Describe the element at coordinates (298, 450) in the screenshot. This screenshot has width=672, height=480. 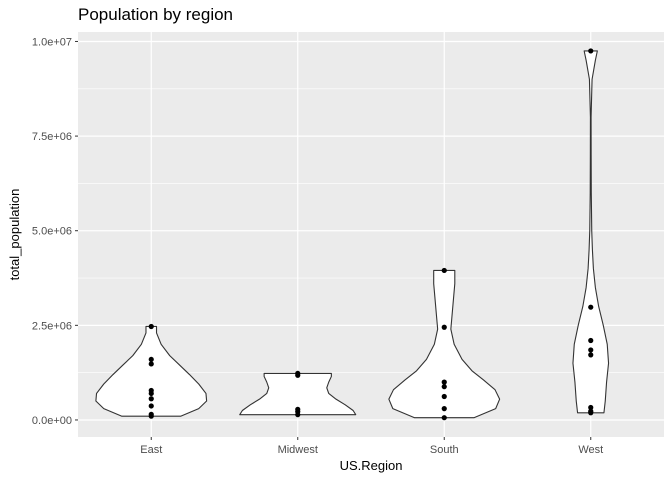
I see `x-tick-label: Midwest` at that location.